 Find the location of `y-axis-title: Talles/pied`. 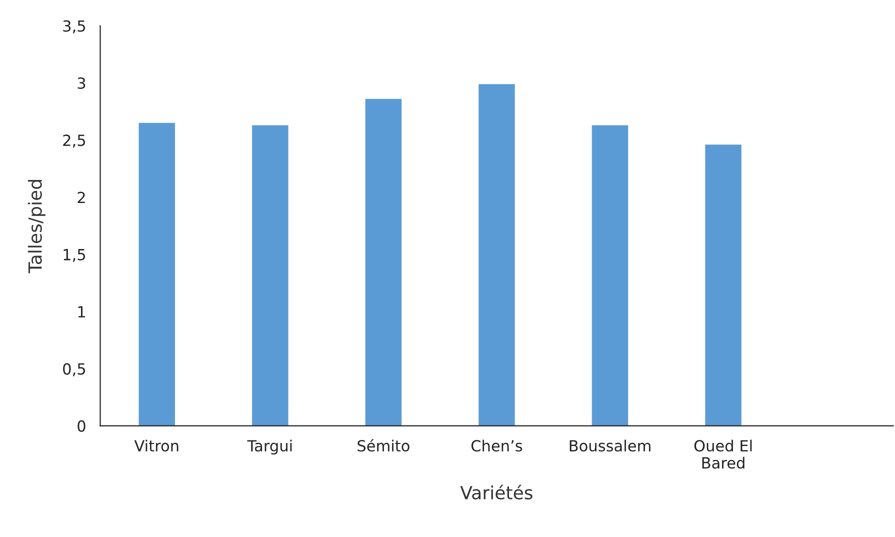

y-axis-title: Talles/pied is located at coordinates (37, 227).